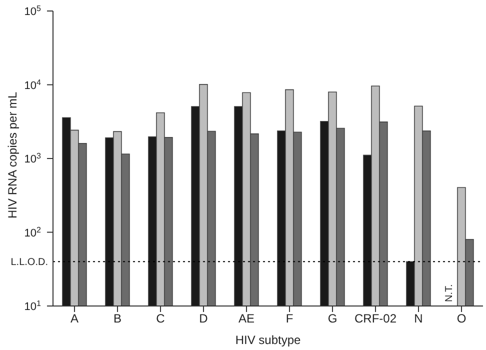  I want to click on x-tick-label: AE, so click(246, 319).